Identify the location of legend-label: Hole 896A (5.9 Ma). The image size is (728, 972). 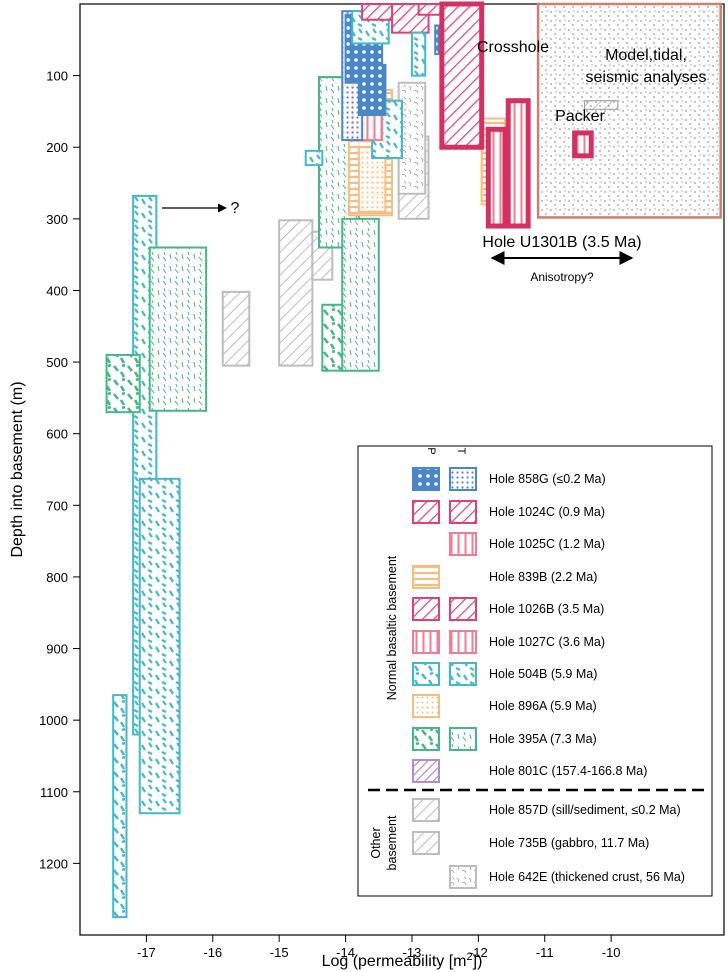
(543, 706).